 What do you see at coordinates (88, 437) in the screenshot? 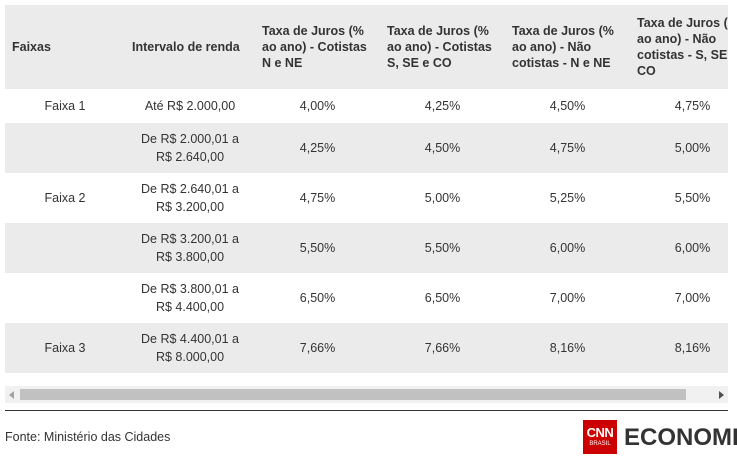
I see `source: Fonte: Ministério das Cidades` at bounding box center [88, 437].